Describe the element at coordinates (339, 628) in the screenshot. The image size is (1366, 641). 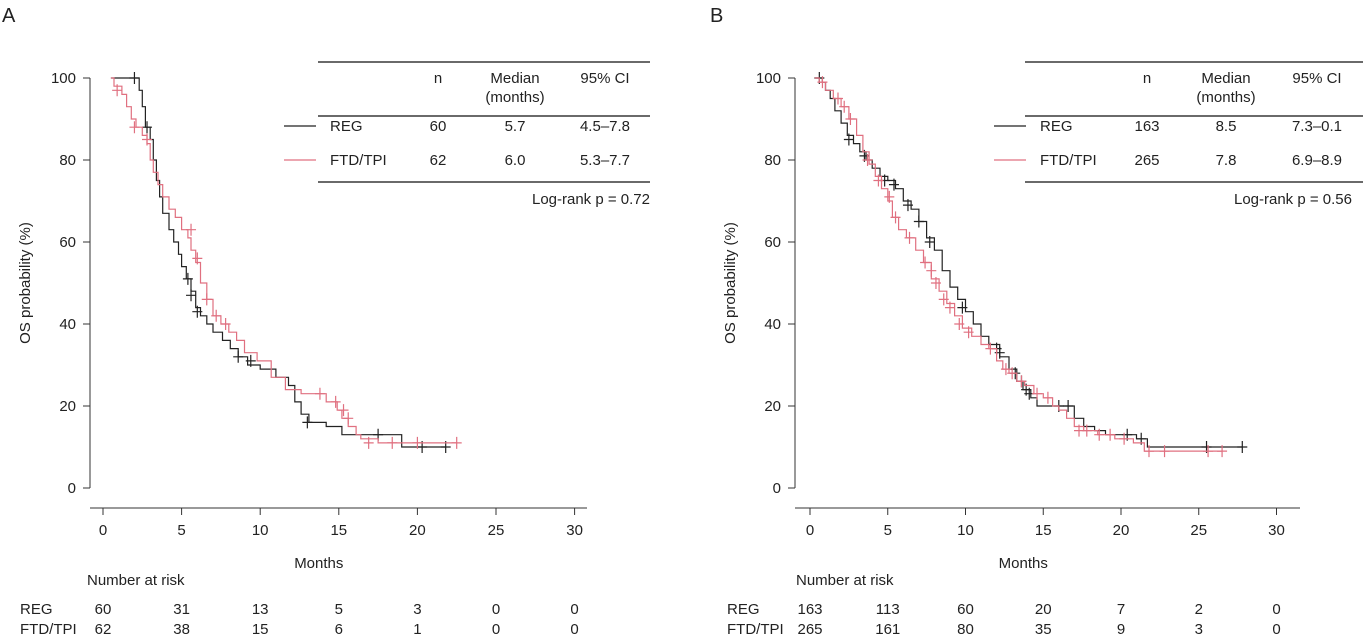
I see `risk-cell: 6` at that location.